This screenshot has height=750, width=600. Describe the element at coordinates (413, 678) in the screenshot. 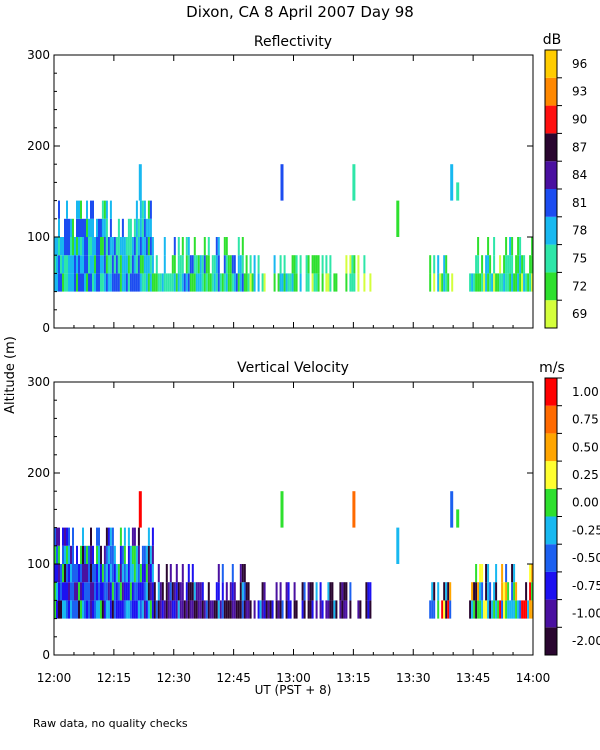

I see `x-tick-label: 13:30` at that location.